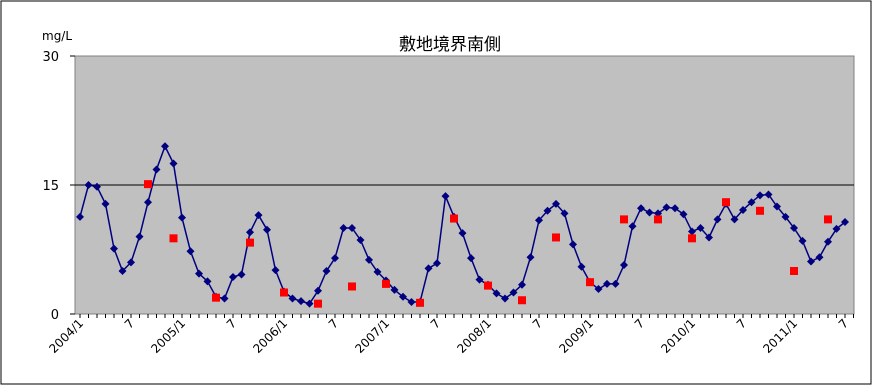 Image resolution: width=872 pixels, height=390 pixels. I want to click on chart-title: 敷地境界南側, so click(450, 45).